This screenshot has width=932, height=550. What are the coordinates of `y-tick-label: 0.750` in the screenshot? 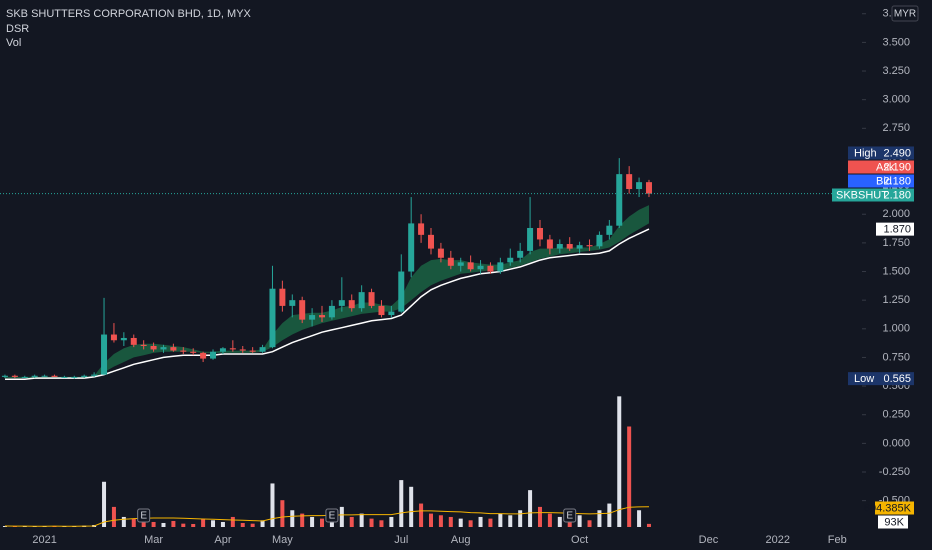 It's located at (896, 357).